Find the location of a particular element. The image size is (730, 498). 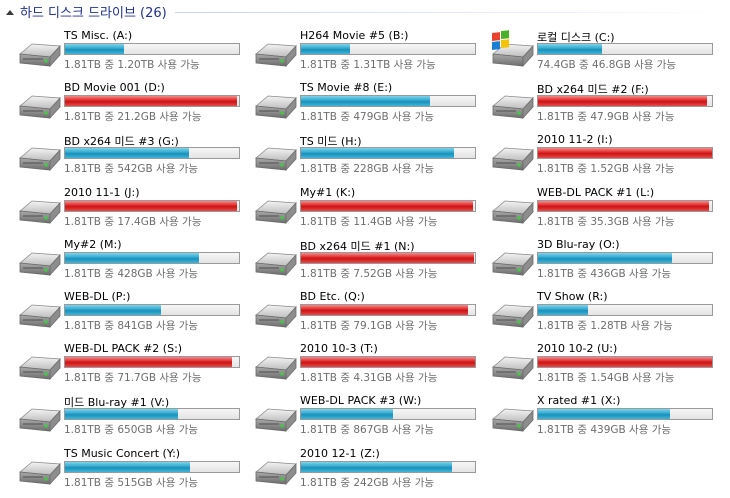

drive-free-space: 1.81TB 중 17.4GB 사용 가능 is located at coordinates (133, 221).